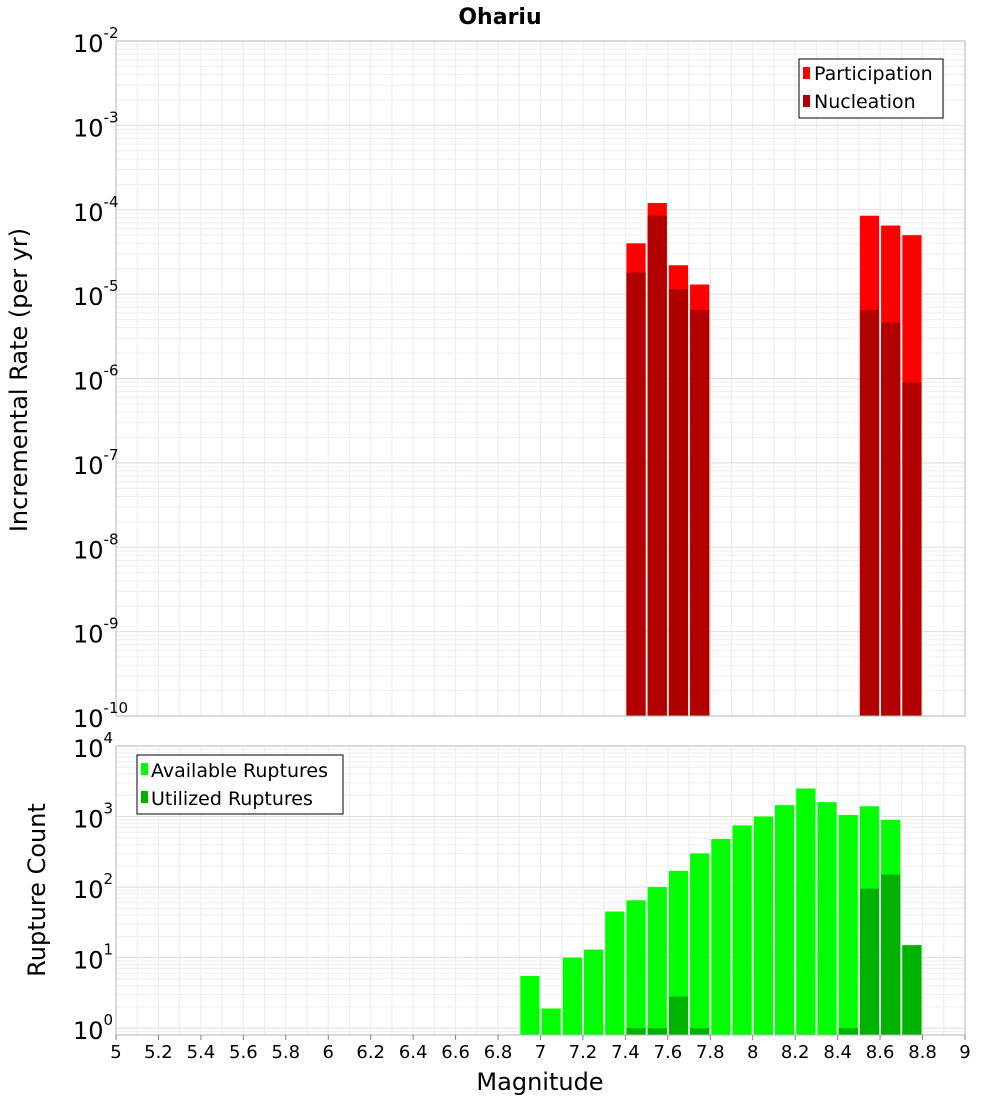 This screenshot has height=1100, width=1000. I want to click on rate-legend-box, so click(871, 88).